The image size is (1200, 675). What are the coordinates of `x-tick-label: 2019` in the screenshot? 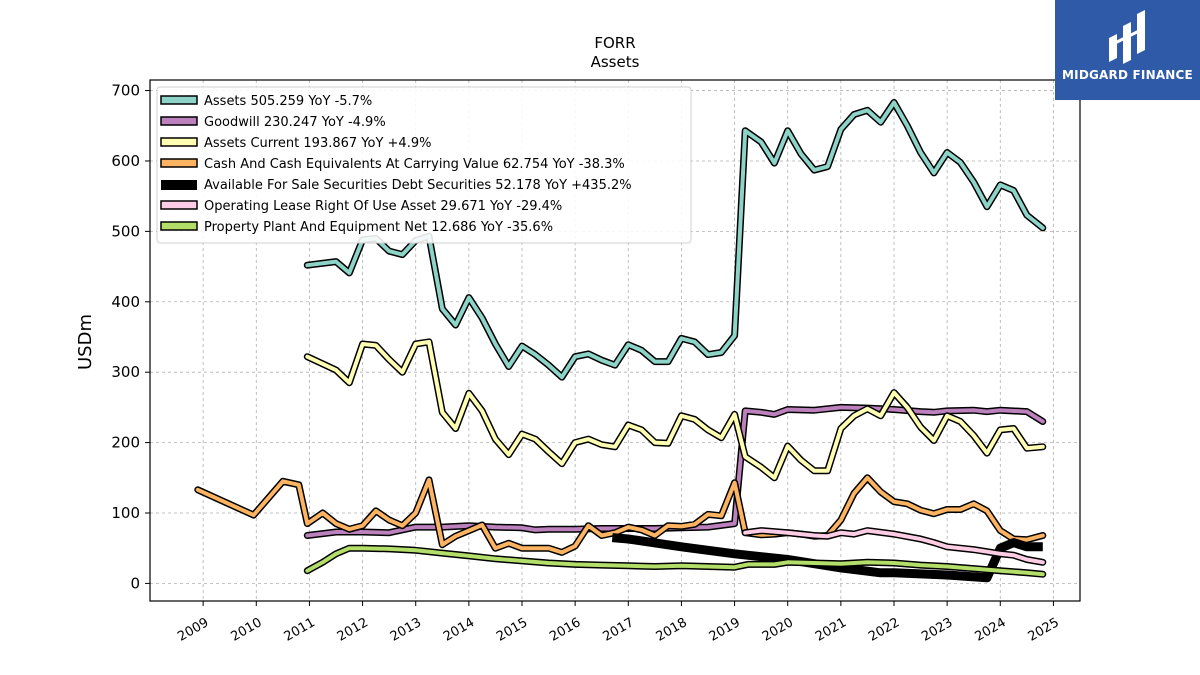 It's located at (725, 630).